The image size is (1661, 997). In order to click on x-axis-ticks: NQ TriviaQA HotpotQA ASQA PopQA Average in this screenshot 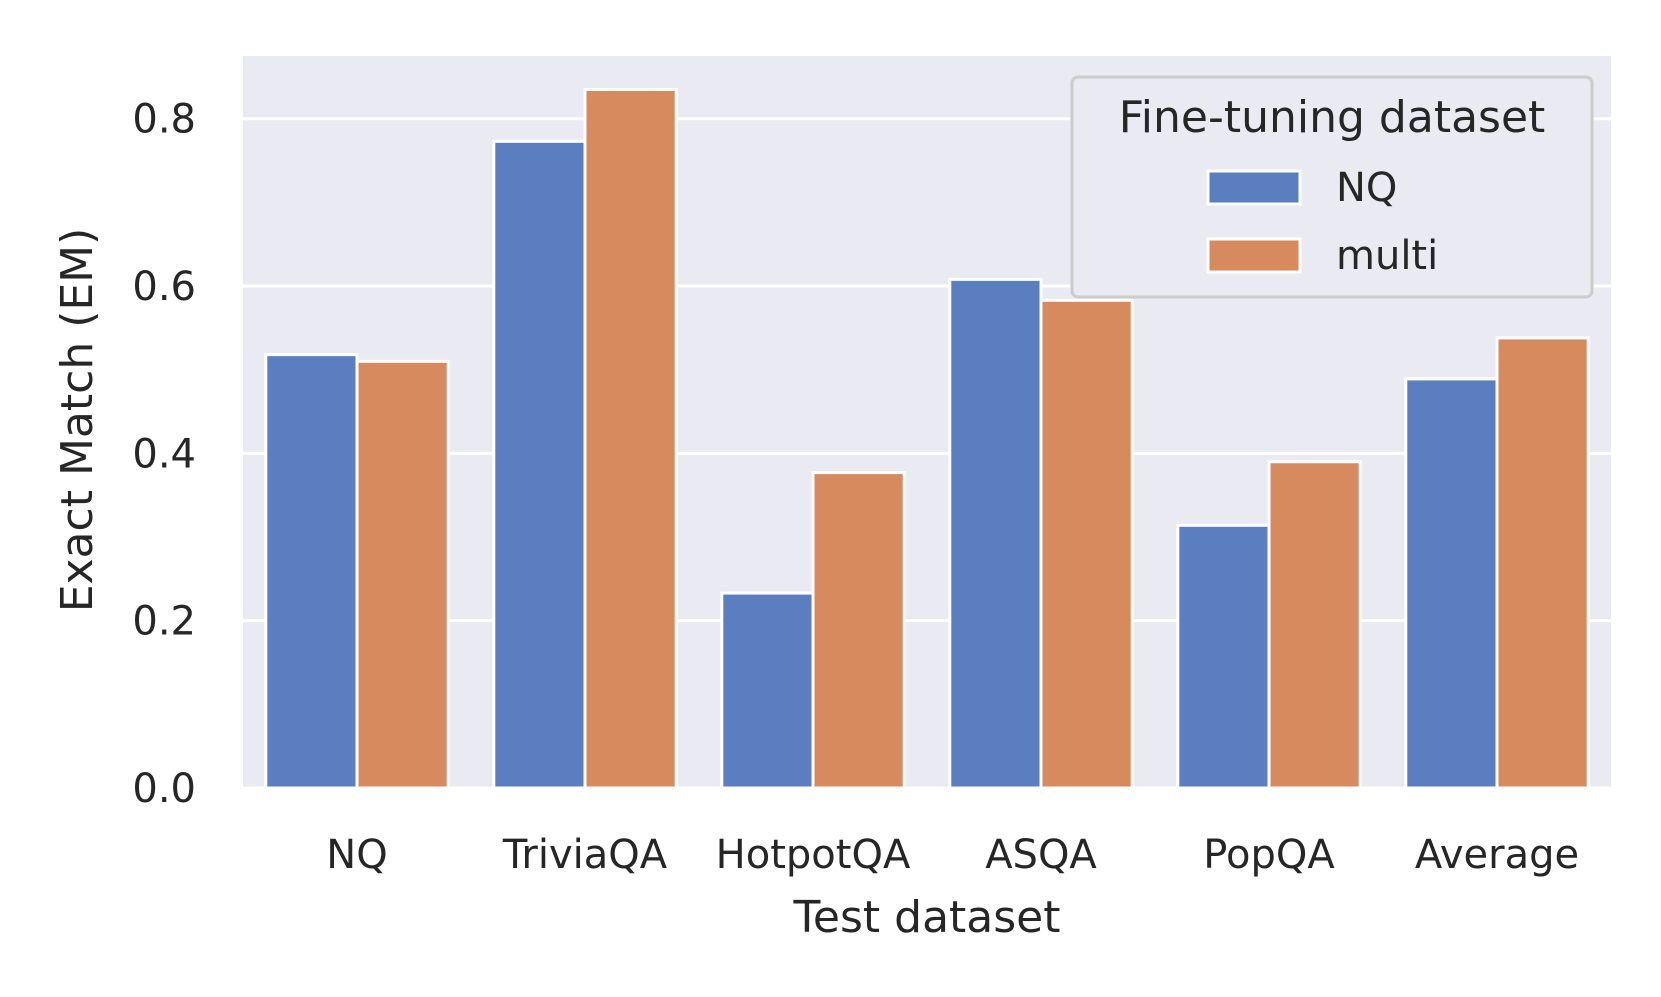, I will do `click(952, 855)`.